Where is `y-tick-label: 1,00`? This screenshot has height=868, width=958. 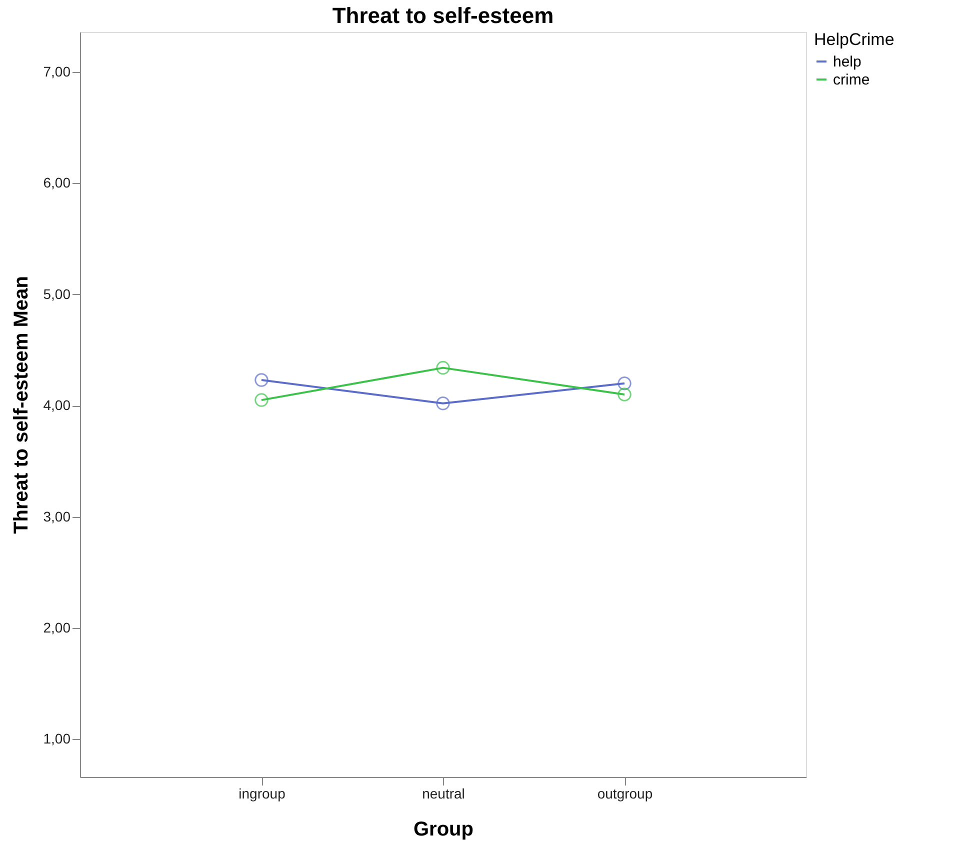
y-tick-label: 1,00 is located at coordinates (57, 738).